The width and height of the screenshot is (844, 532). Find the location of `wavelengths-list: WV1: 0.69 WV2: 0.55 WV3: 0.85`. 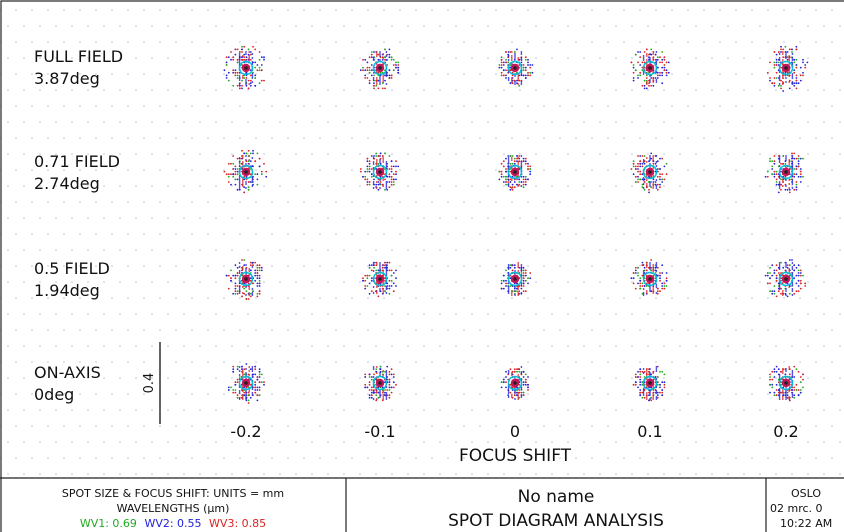

wavelengths-list: WV1: 0.69 WV2: 0.55 WV3: 0.85 is located at coordinates (173, 523).